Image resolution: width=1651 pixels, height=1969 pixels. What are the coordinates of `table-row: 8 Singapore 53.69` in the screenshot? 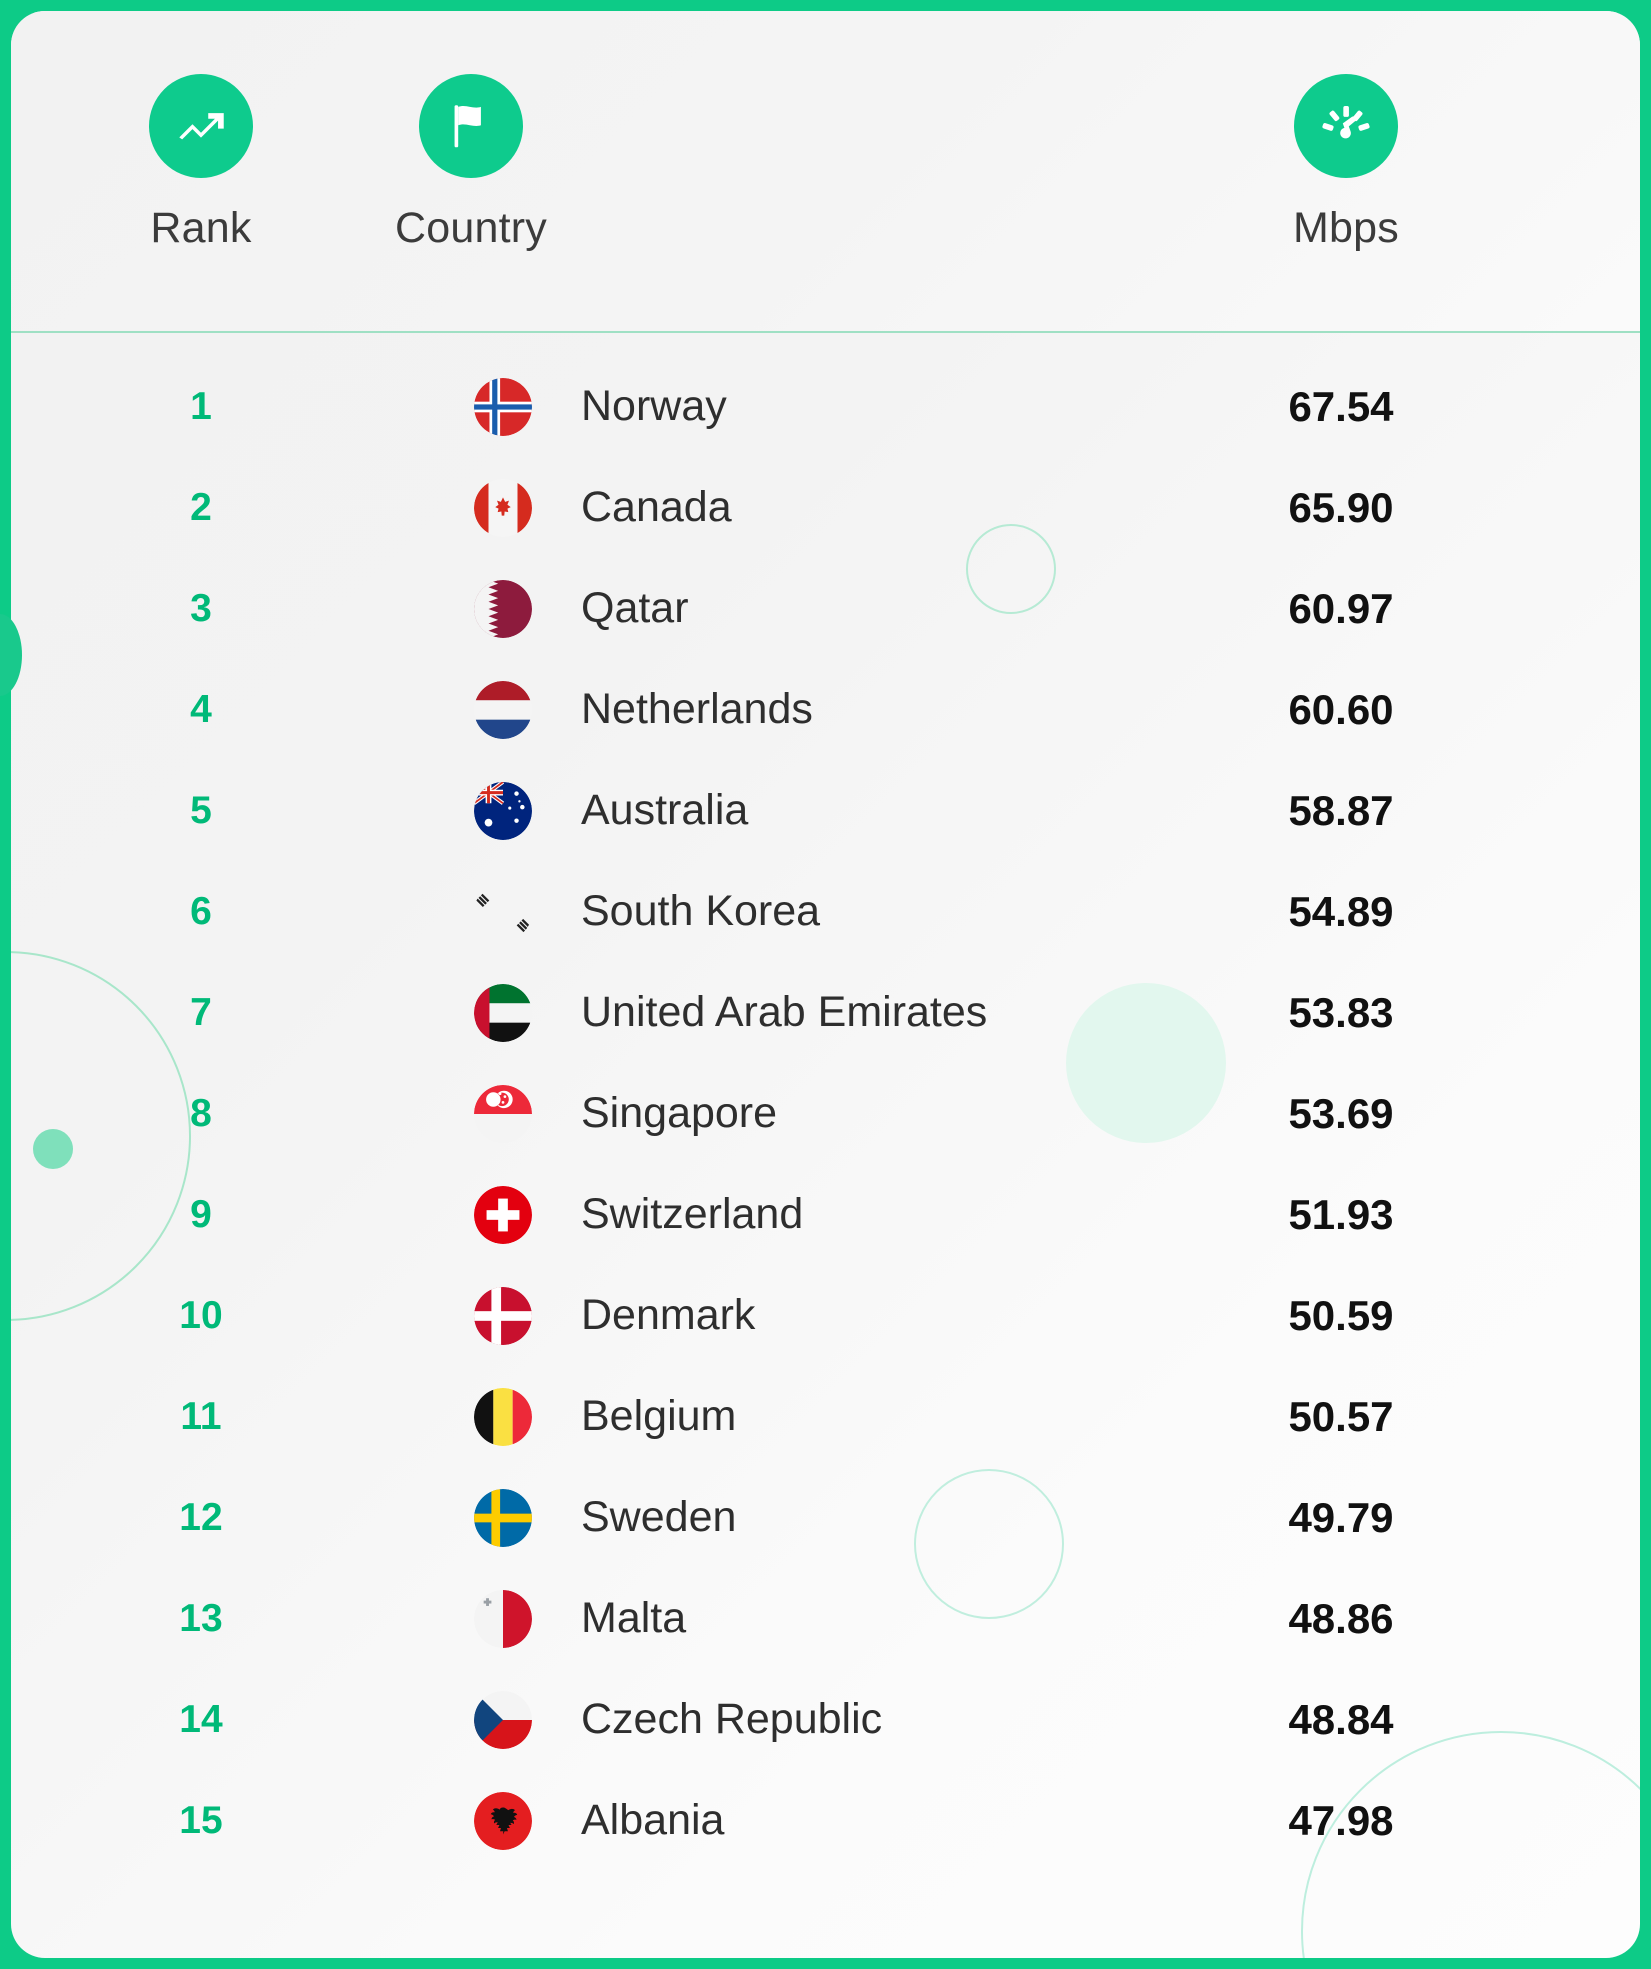 It's located at (825, 1113).